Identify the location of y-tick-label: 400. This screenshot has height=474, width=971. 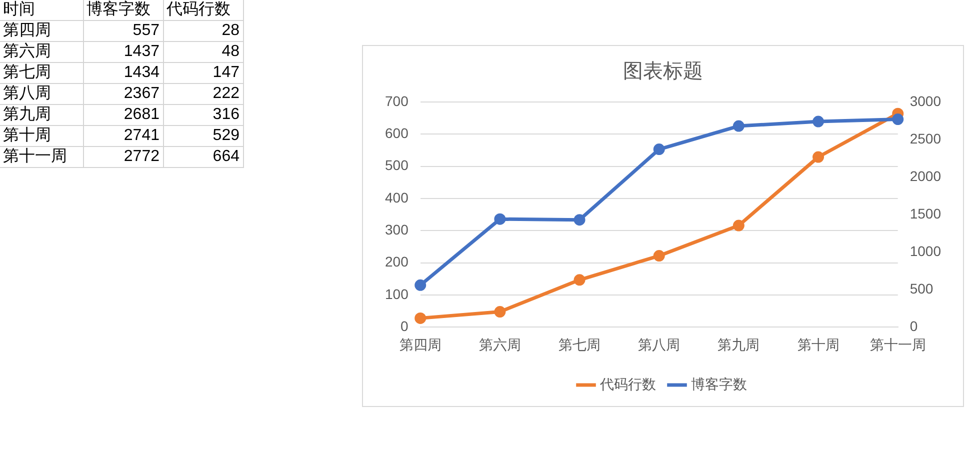
(397, 197).